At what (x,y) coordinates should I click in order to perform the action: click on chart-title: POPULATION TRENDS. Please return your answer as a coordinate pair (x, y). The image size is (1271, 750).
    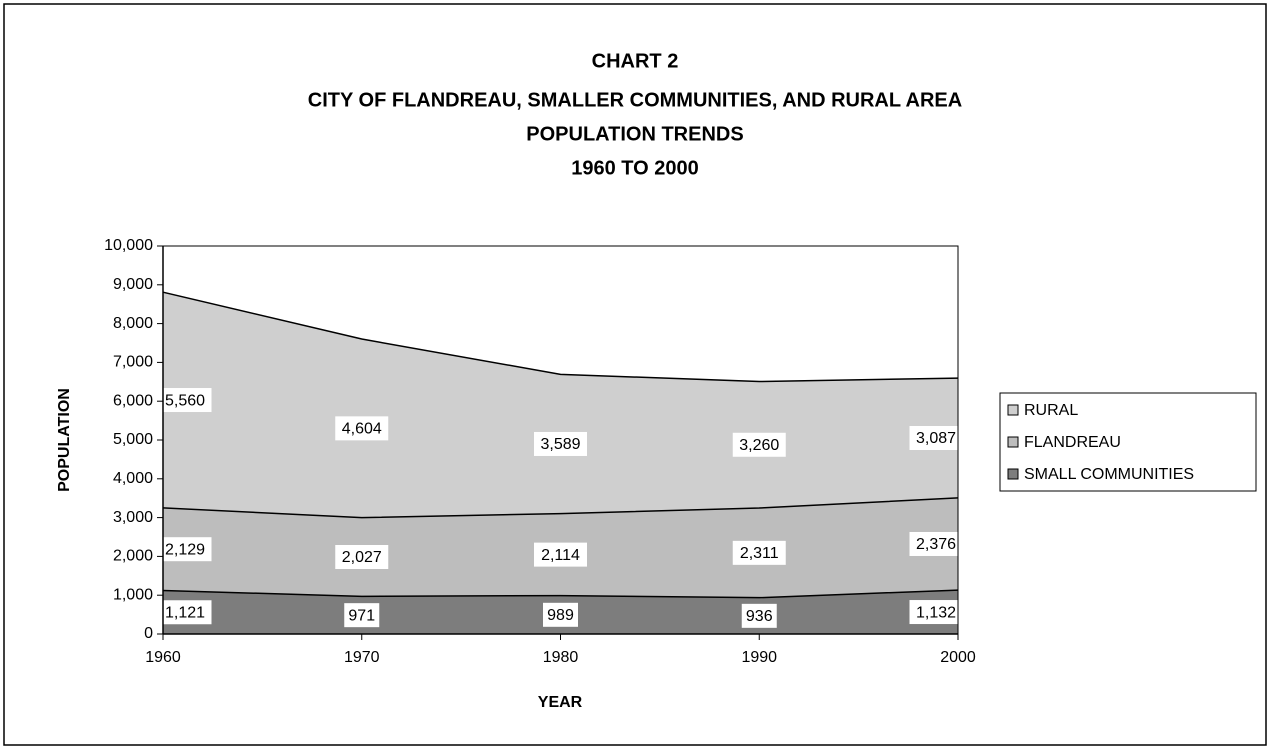
    Looking at the image, I should click on (634, 134).